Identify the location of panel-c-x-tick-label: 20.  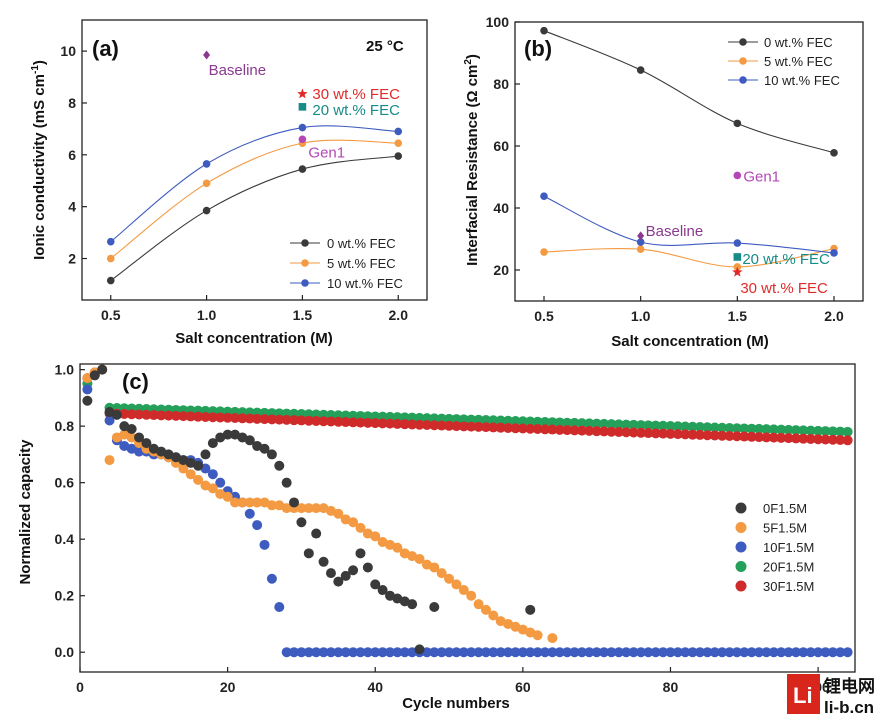
(228, 687).